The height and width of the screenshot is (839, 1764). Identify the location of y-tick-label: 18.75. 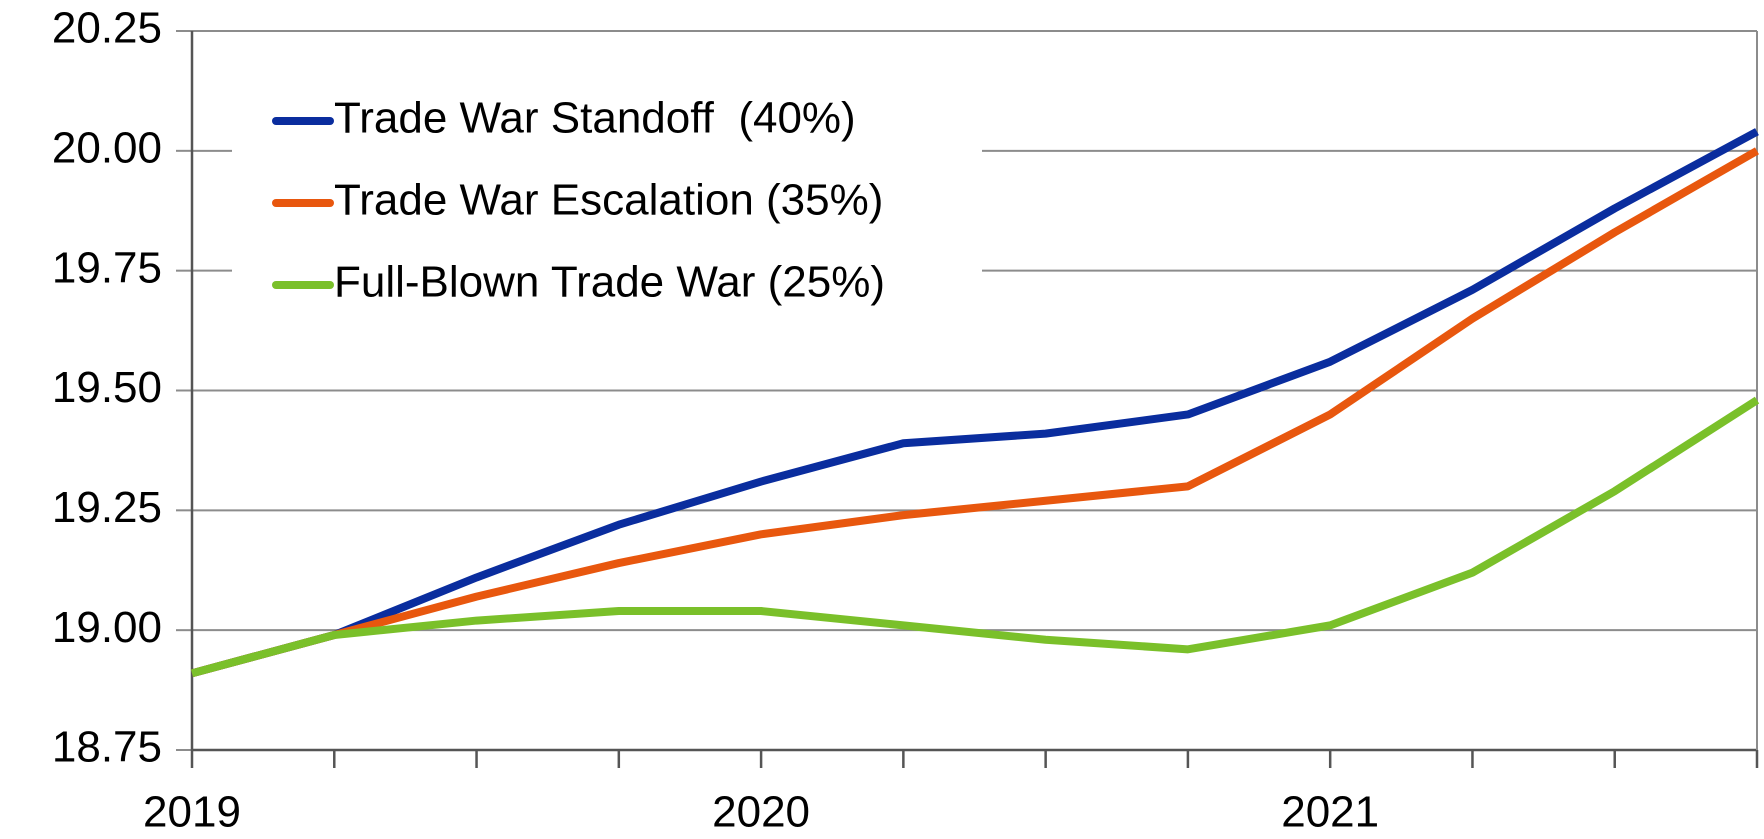
(107, 747).